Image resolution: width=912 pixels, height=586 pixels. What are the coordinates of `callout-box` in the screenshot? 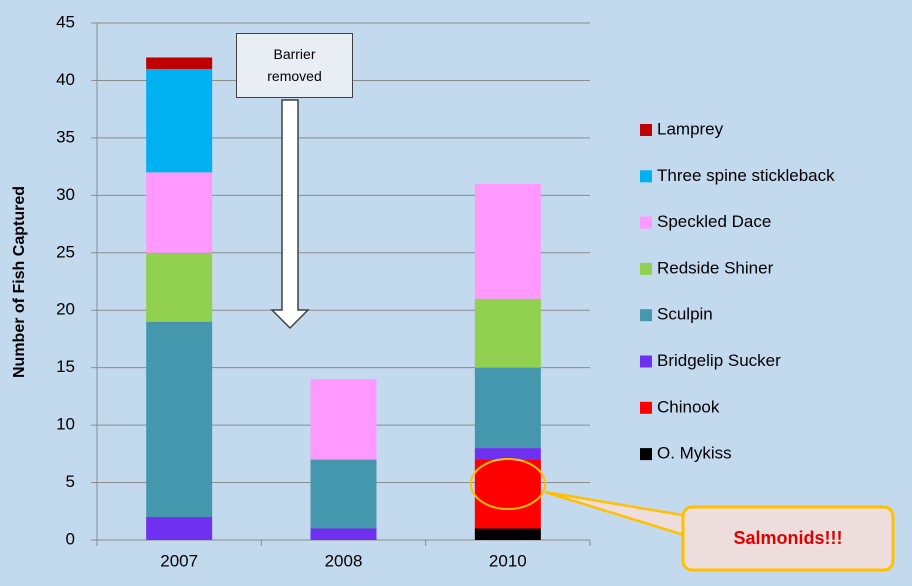 It's located at (788, 538).